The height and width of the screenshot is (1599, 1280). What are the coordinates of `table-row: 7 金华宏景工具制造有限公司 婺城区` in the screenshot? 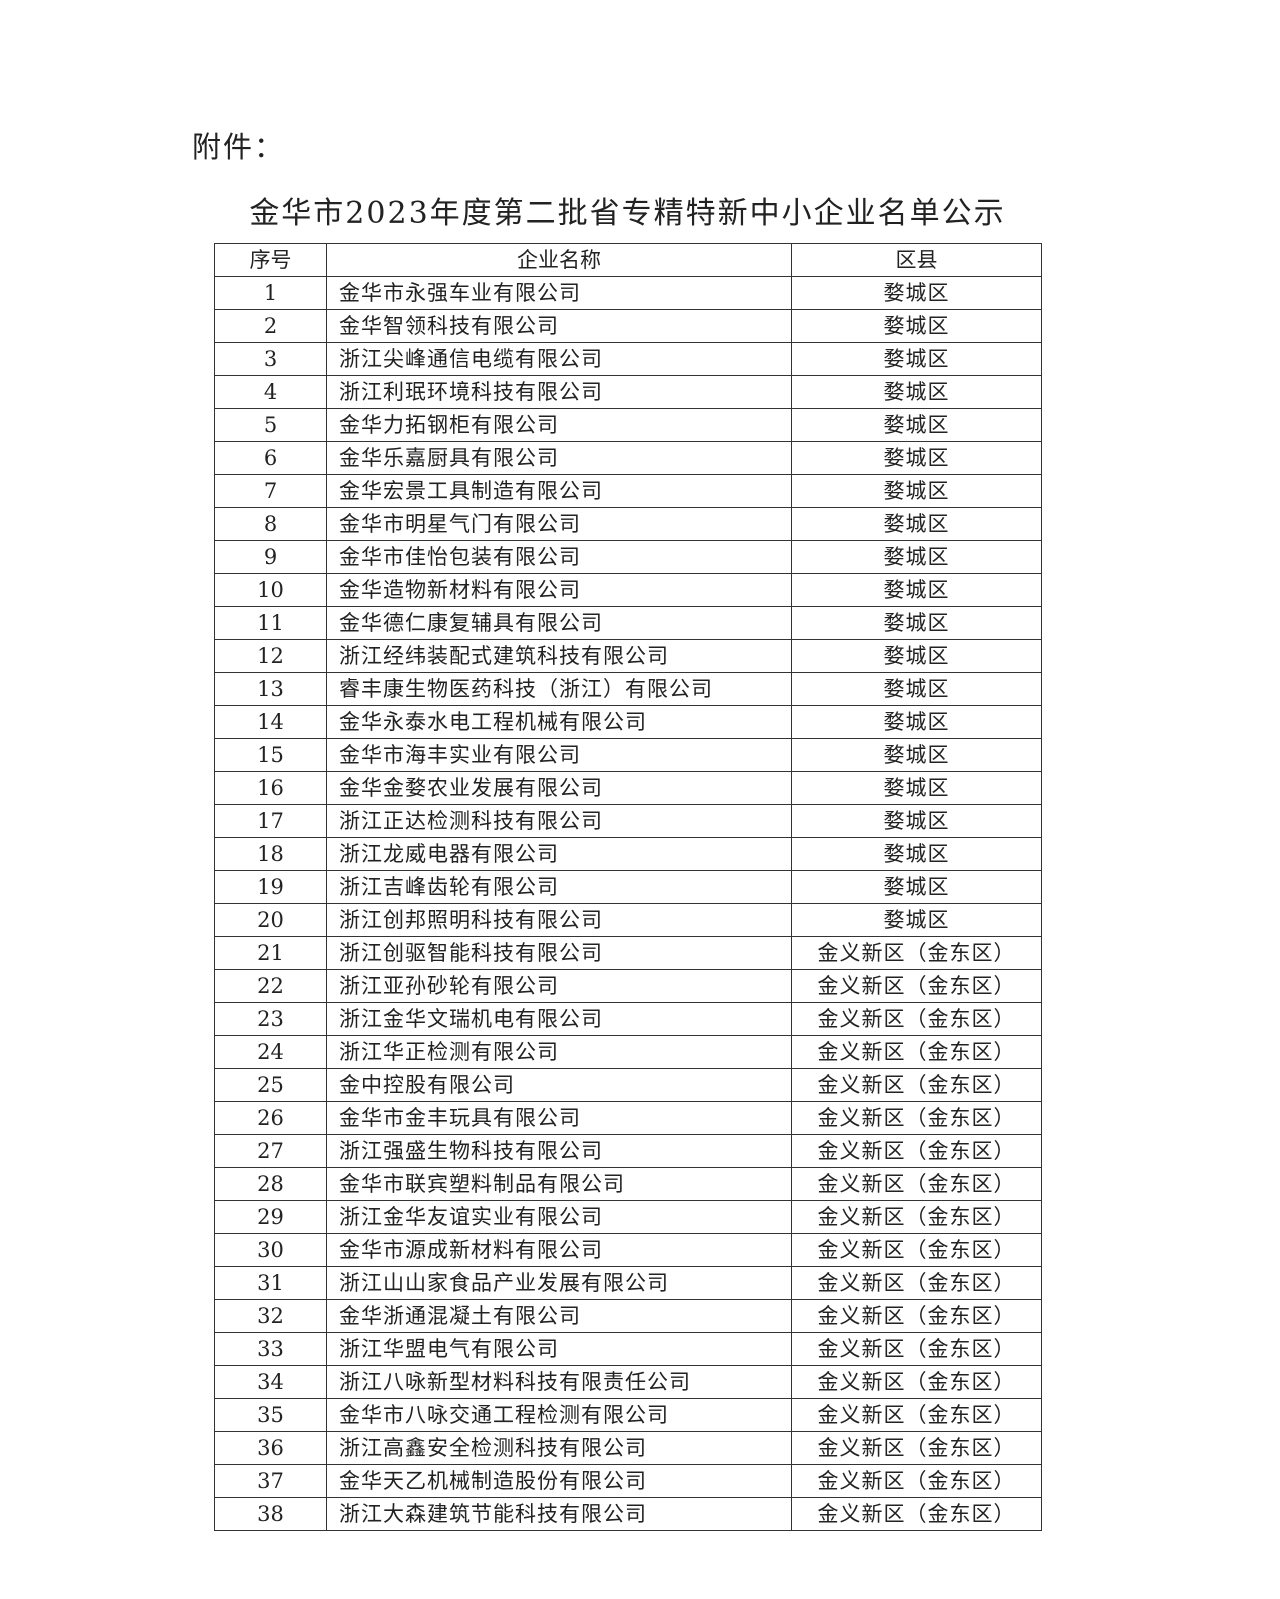 It's located at (628, 491).